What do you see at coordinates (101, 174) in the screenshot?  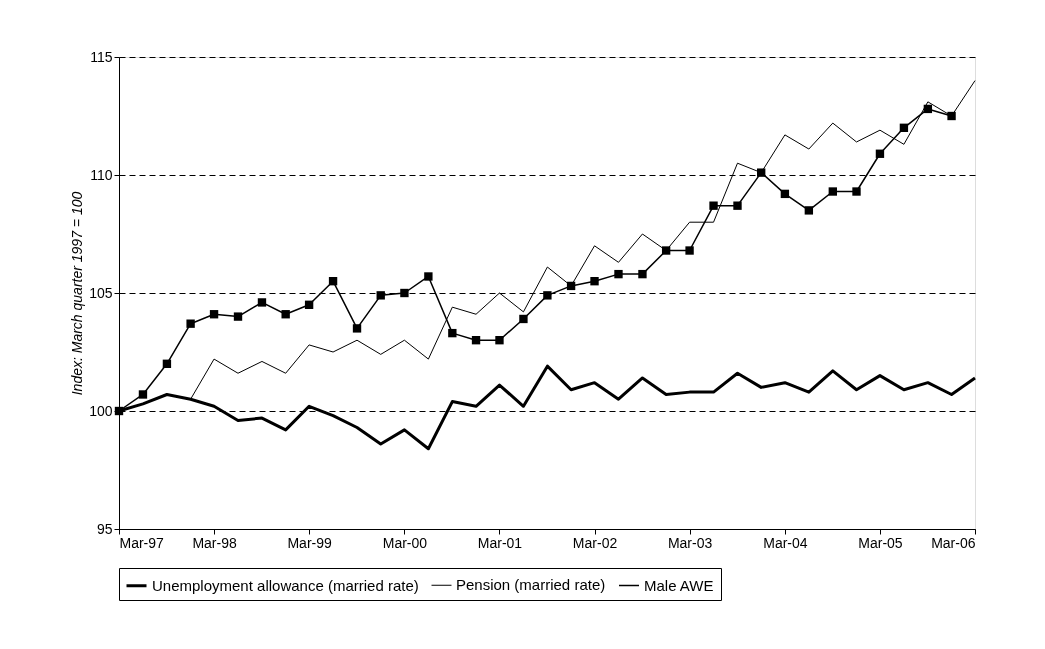 I see `y-tick-label: 110` at bounding box center [101, 174].